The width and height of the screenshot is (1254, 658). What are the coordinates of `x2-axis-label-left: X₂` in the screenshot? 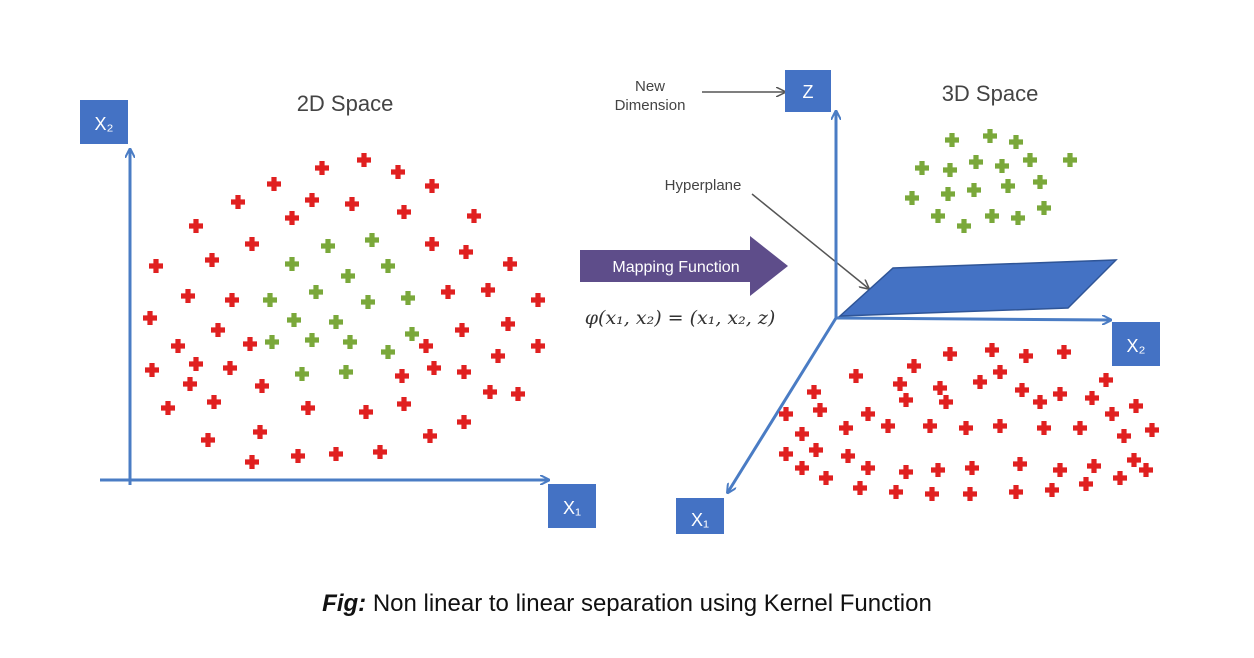 It's located at (104, 124).